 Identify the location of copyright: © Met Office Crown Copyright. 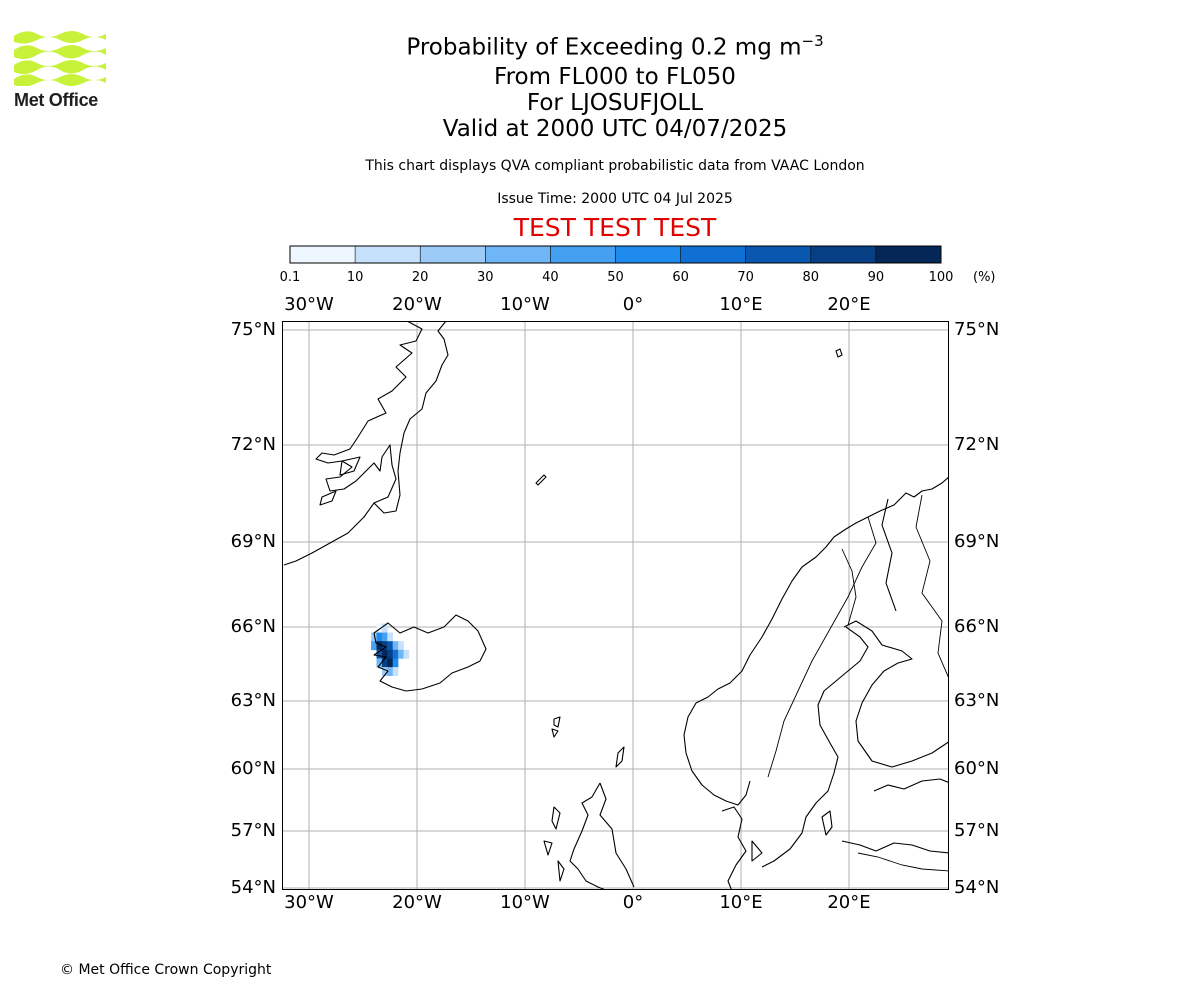
(166, 970).